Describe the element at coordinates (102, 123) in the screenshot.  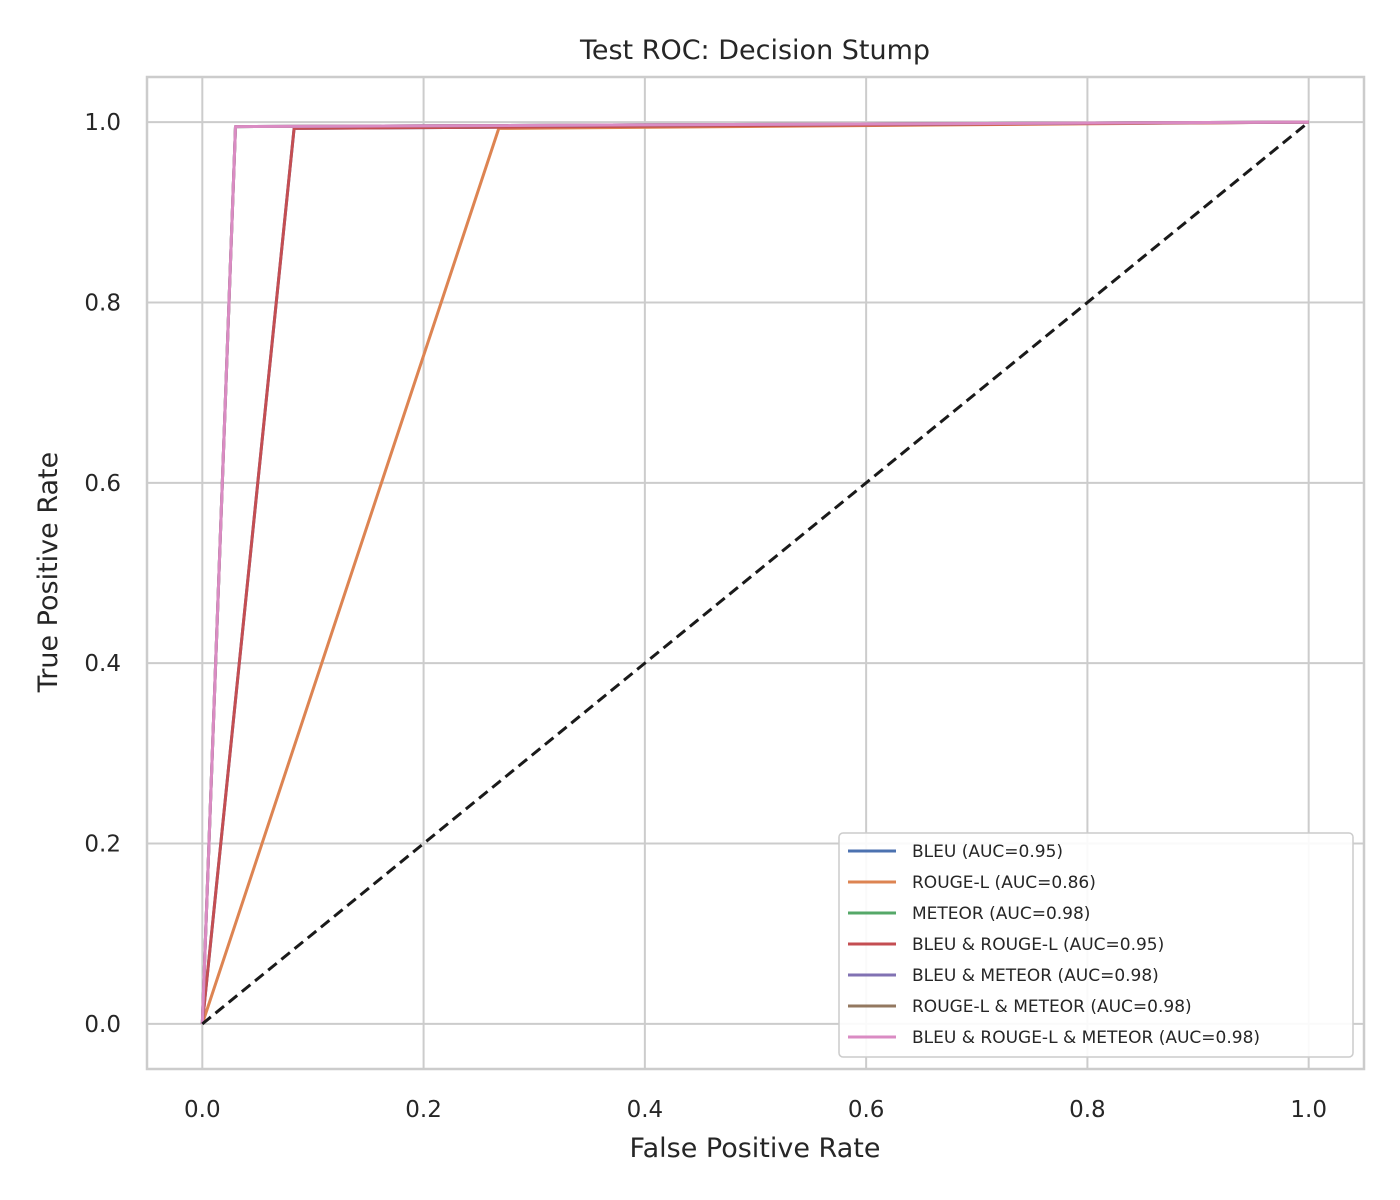
I see `y-tick-label: 1.0` at that location.